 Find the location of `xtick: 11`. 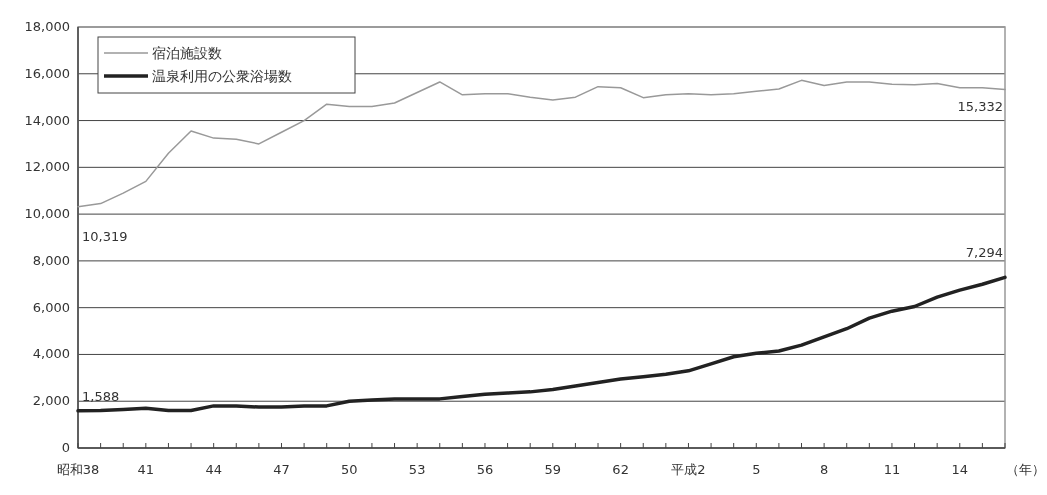

xtick: 11 is located at coordinates (892, 469).